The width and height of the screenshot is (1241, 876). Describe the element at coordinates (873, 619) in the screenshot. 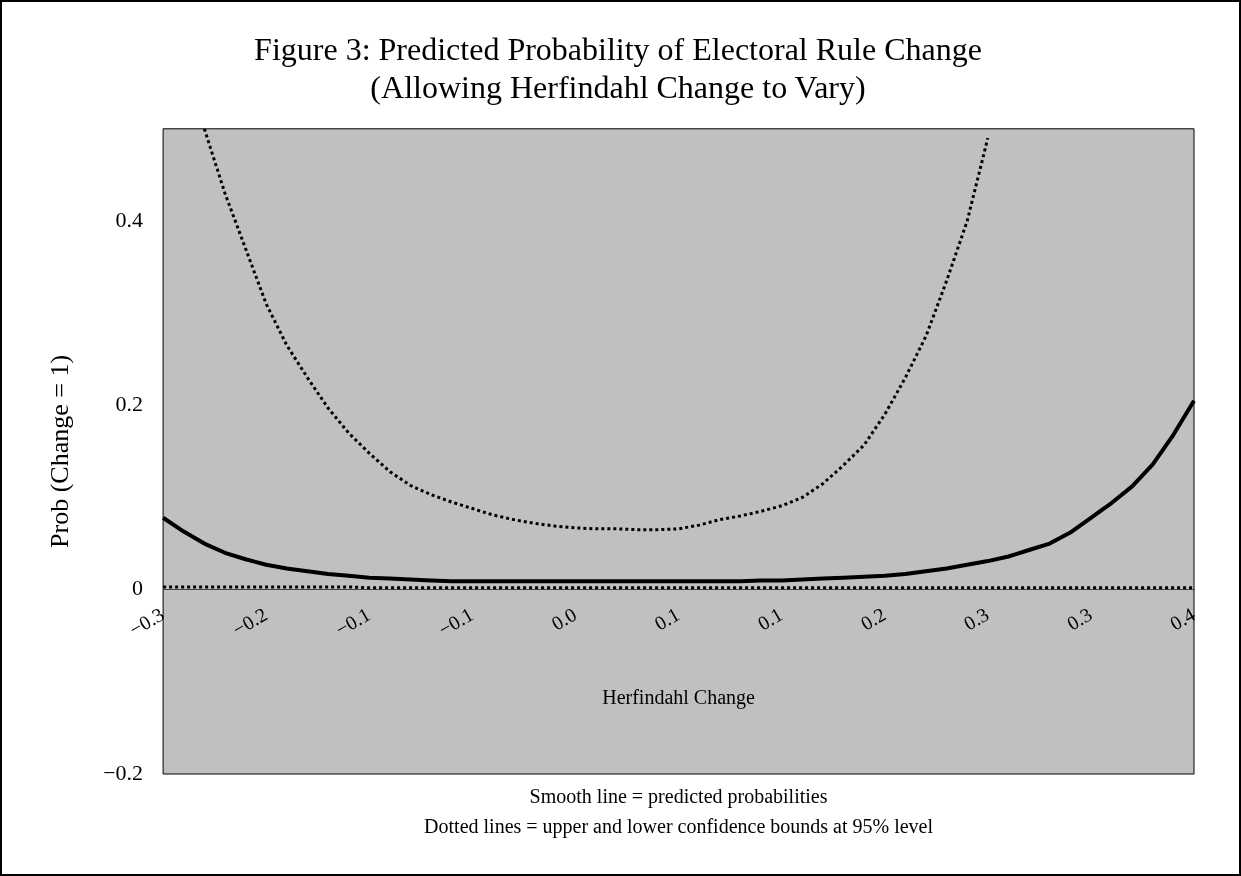

I see `x-tick-label: 0.2` at that location.